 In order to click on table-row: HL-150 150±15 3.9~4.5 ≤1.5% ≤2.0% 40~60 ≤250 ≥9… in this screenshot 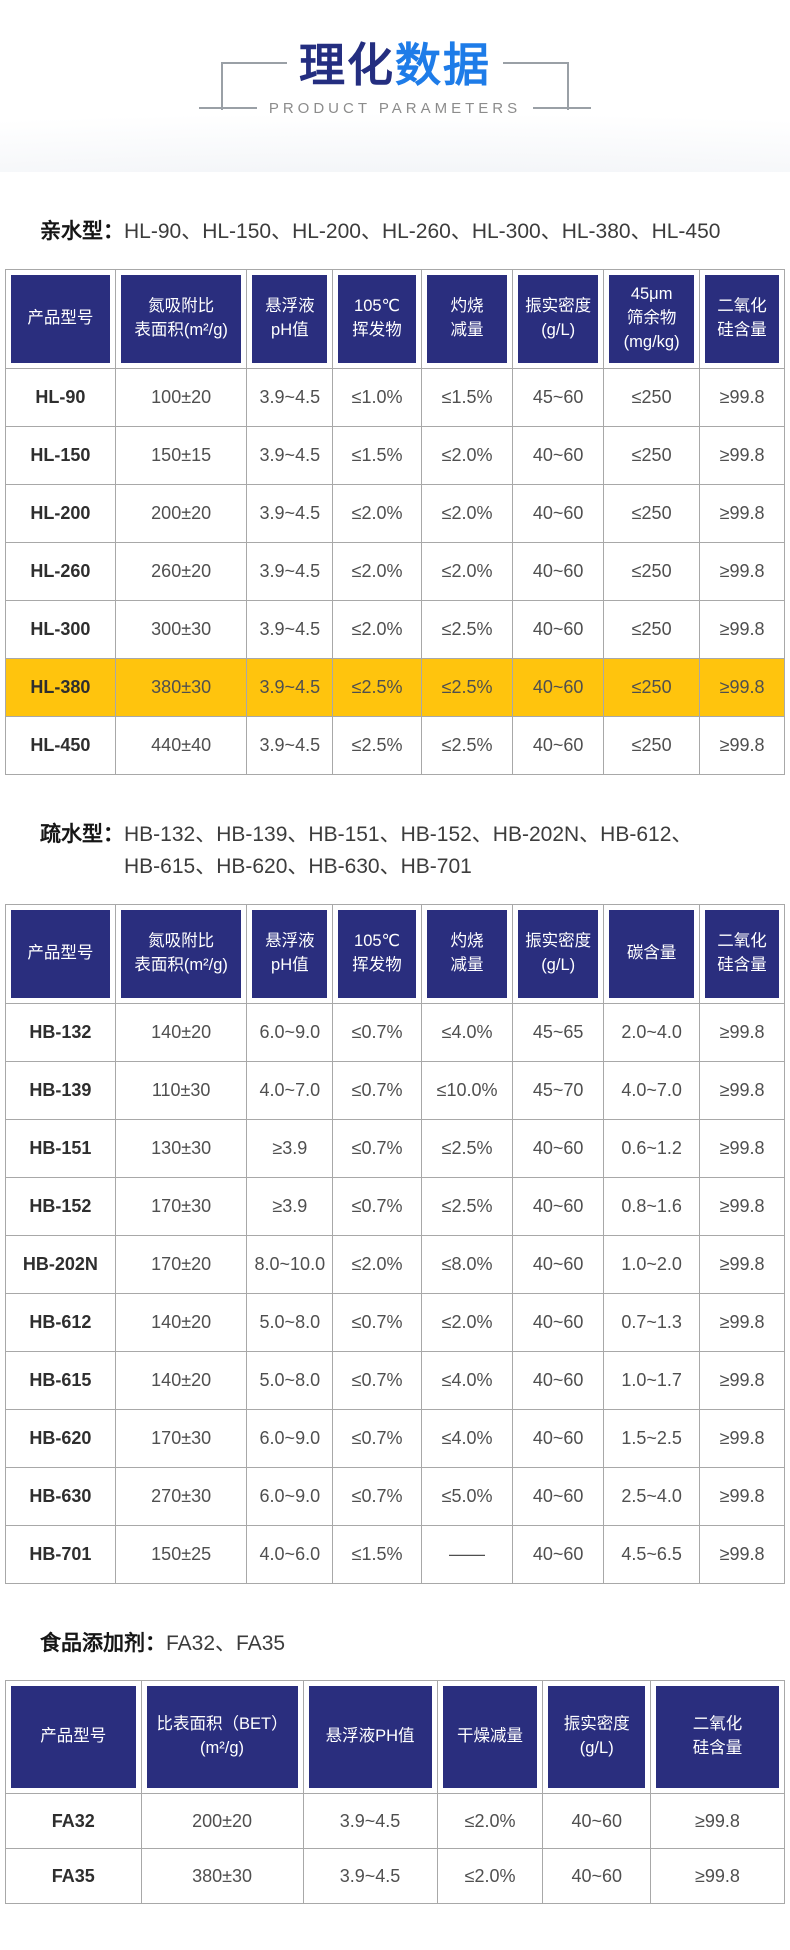, I will do `click(395, 455)`.